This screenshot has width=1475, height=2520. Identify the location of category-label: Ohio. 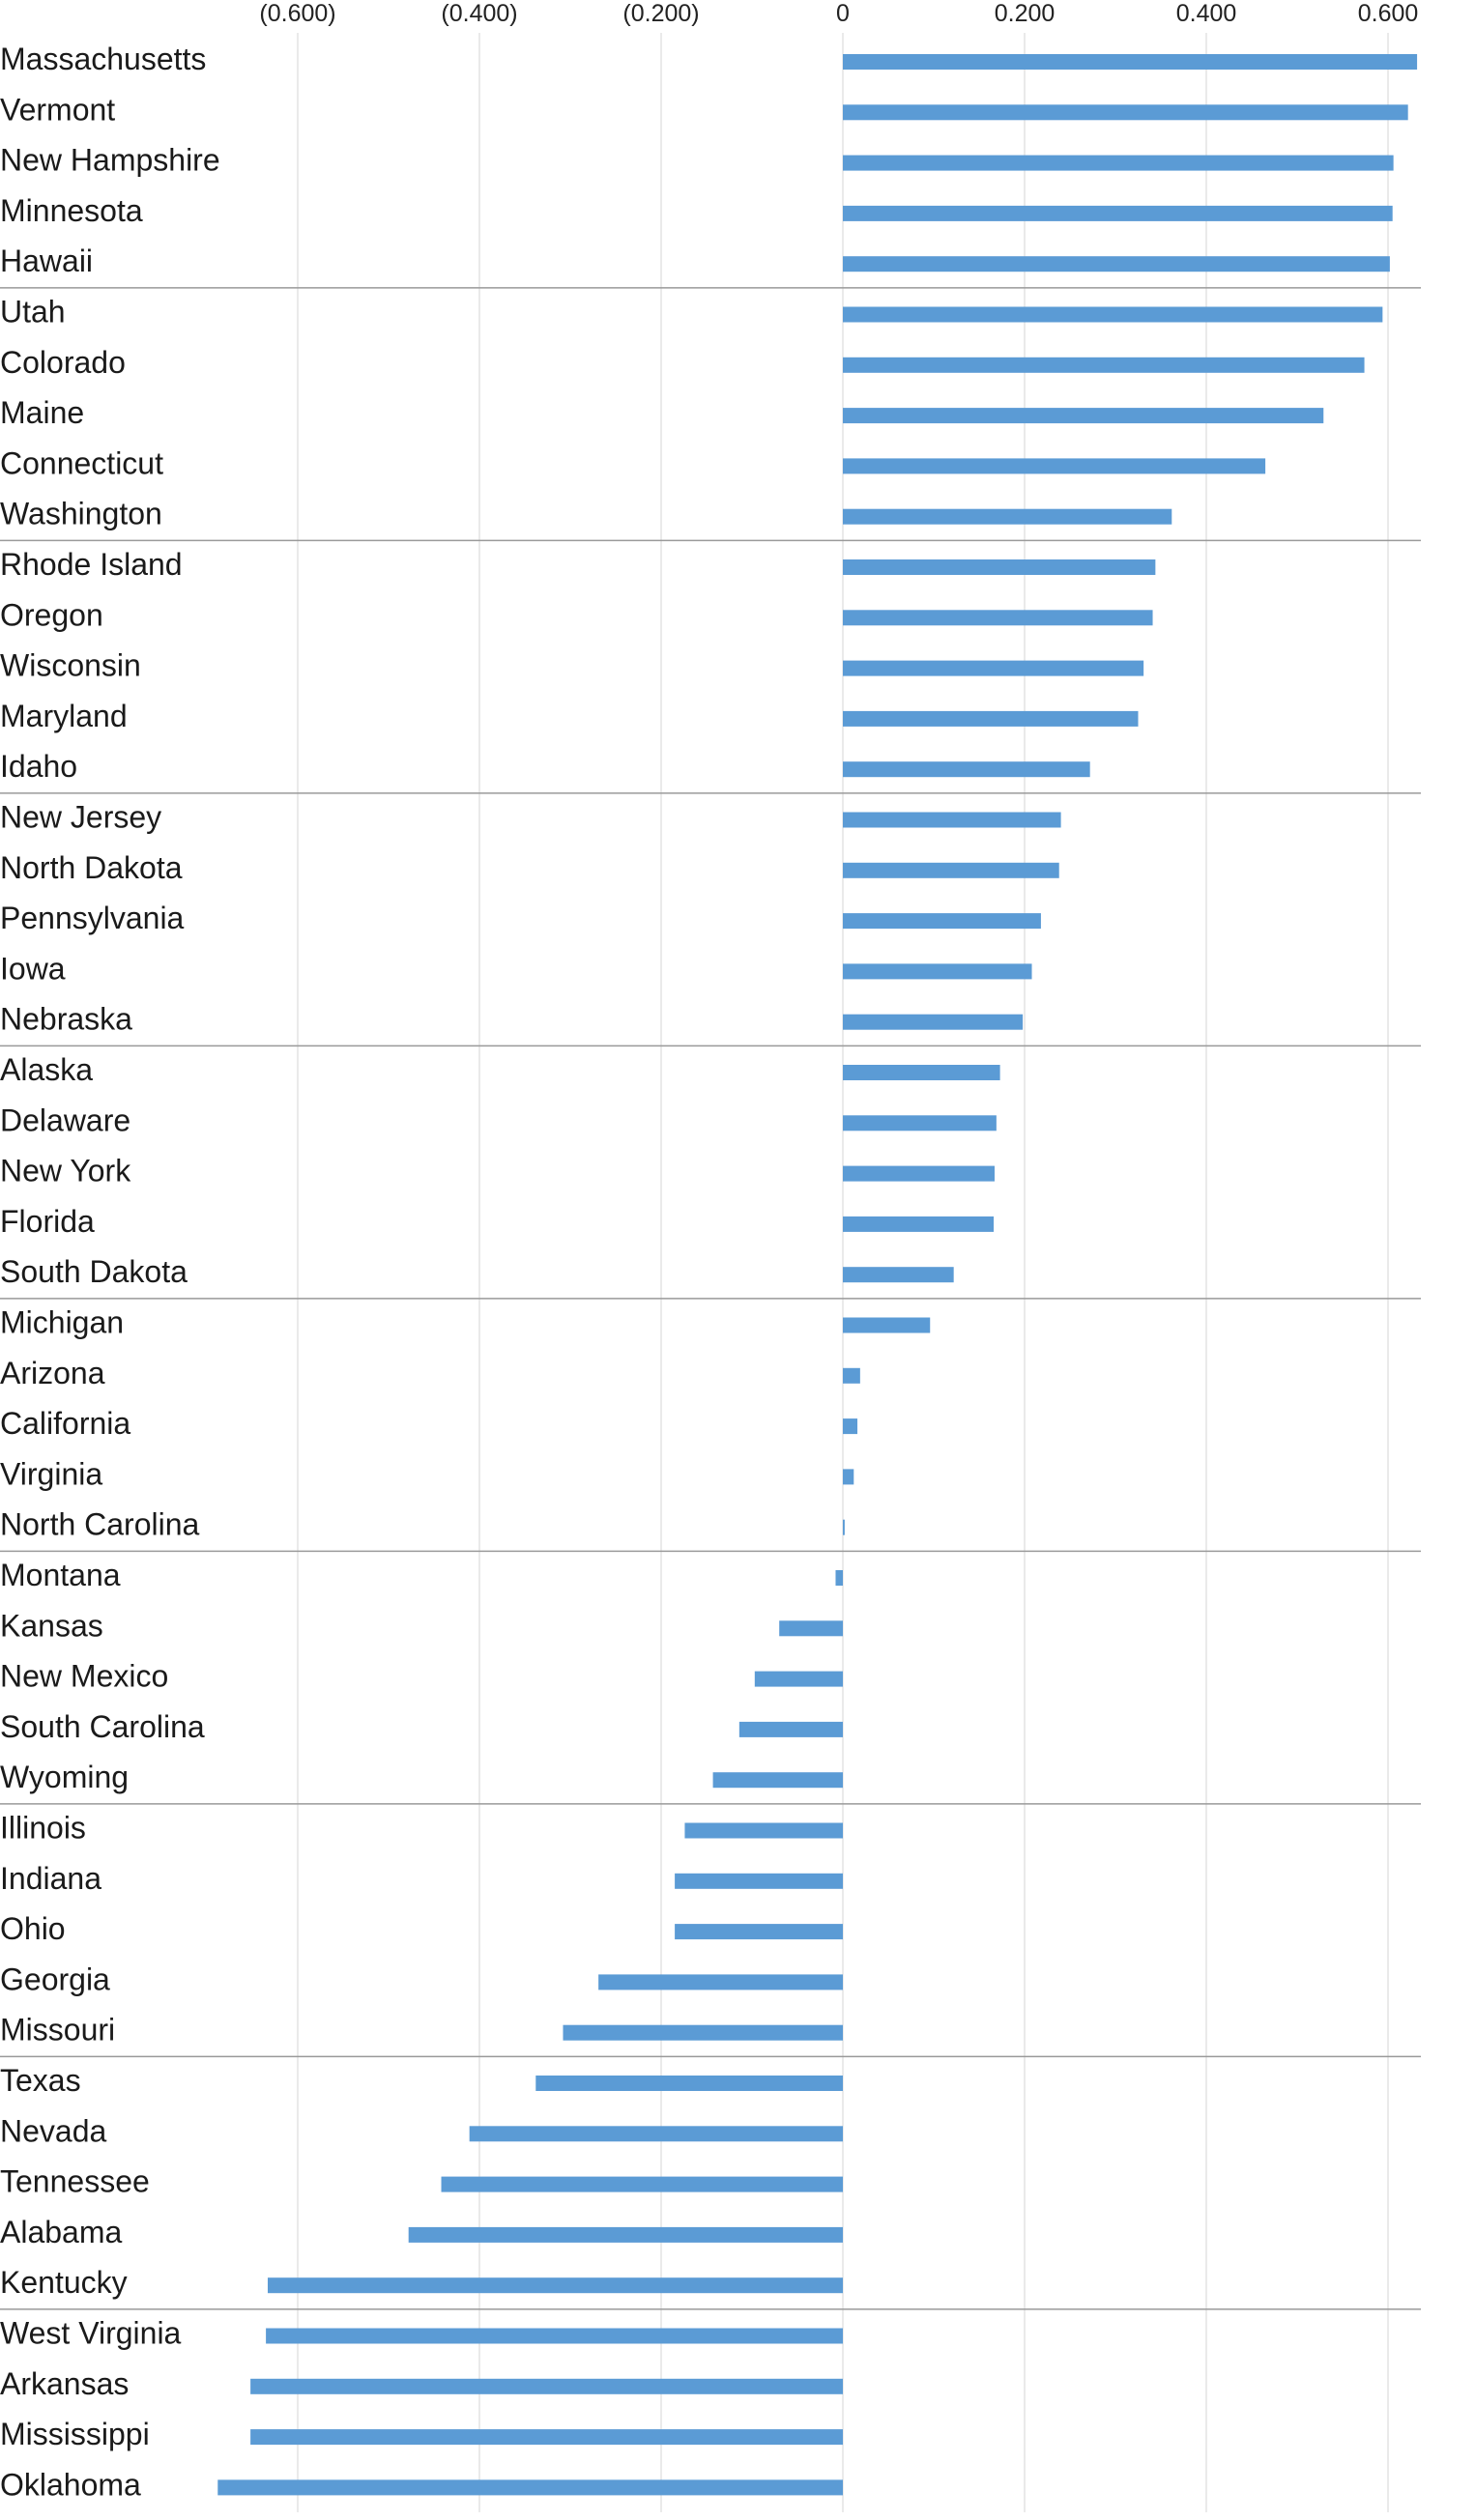
(33, 1929).